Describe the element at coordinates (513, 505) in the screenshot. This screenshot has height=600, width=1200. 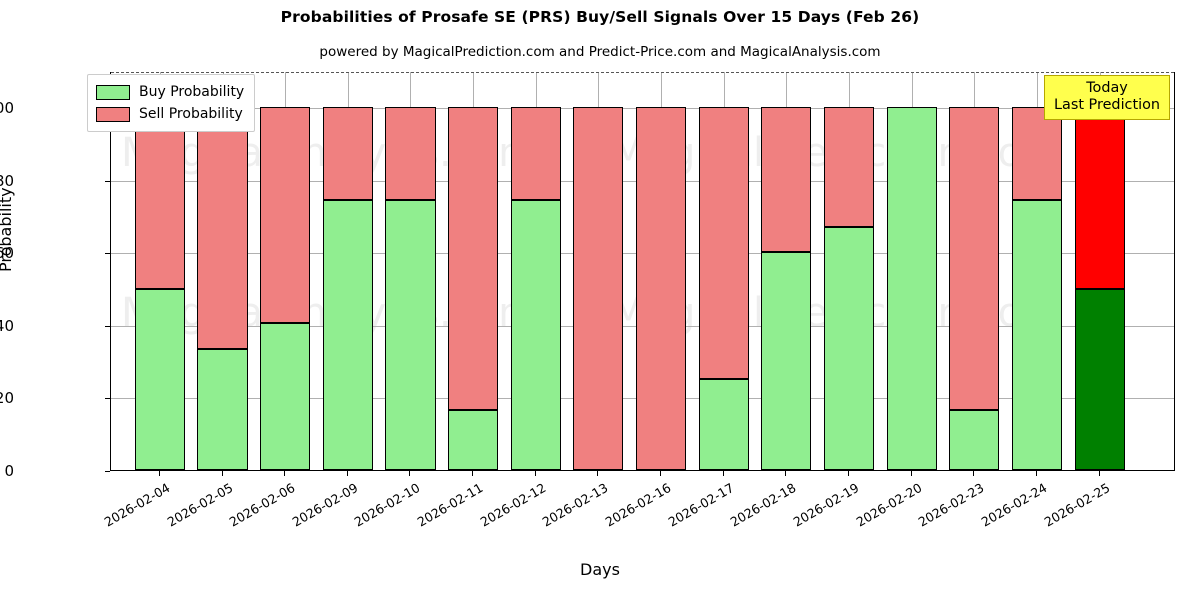
I see `x-axis-tick-label: 2026-02-12` at that location.